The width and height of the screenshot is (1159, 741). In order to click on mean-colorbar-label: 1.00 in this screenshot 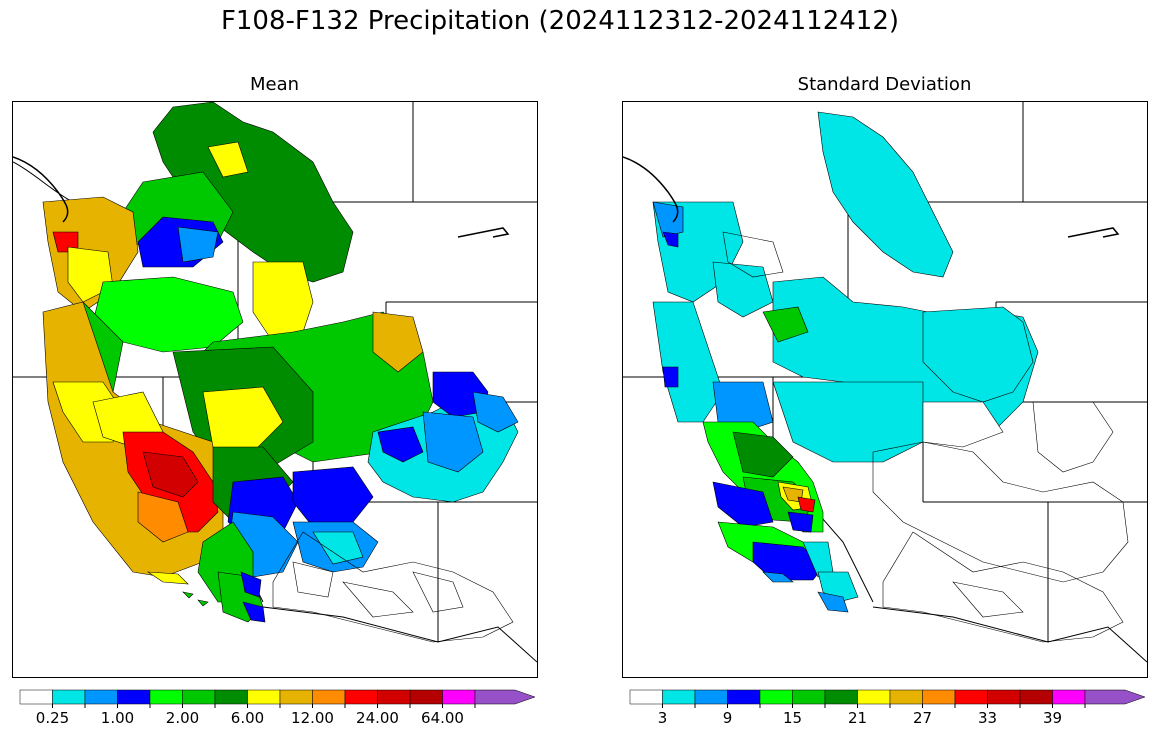, I will do `click(117, 718)`.